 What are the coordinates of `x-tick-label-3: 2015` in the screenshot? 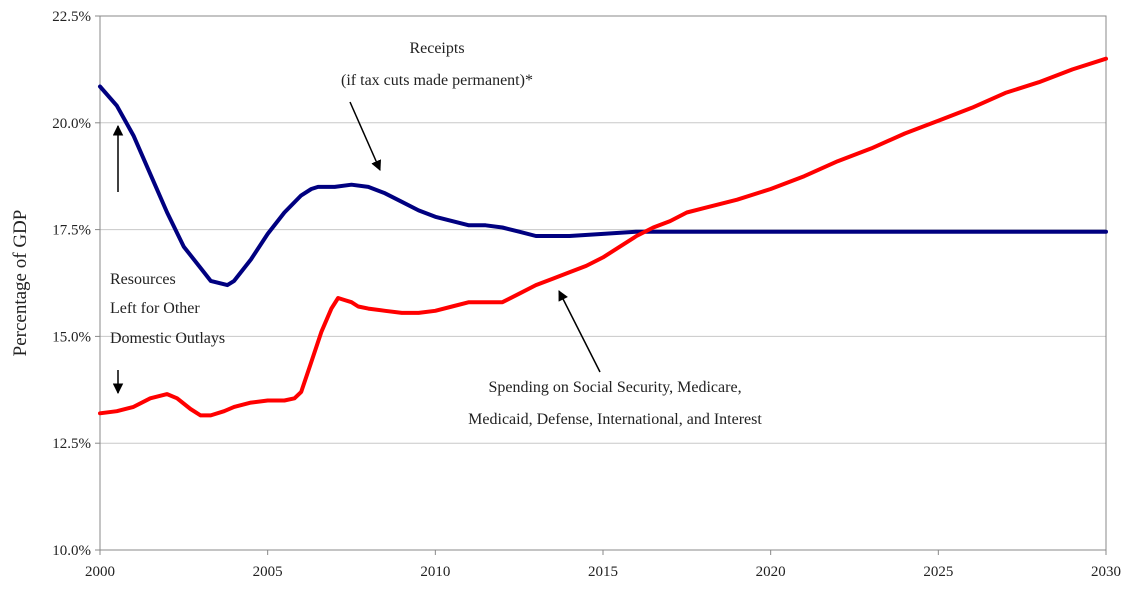 It's located at (603, 572).